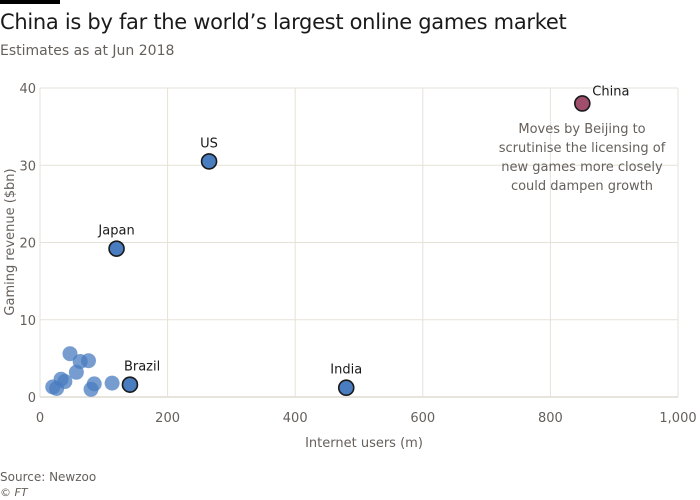 Image resolution: width=700 pixels, height=500 pixels. Describe the element at coordinates (116, 248) in the screenshot. I see `data-point-japan` at that location.